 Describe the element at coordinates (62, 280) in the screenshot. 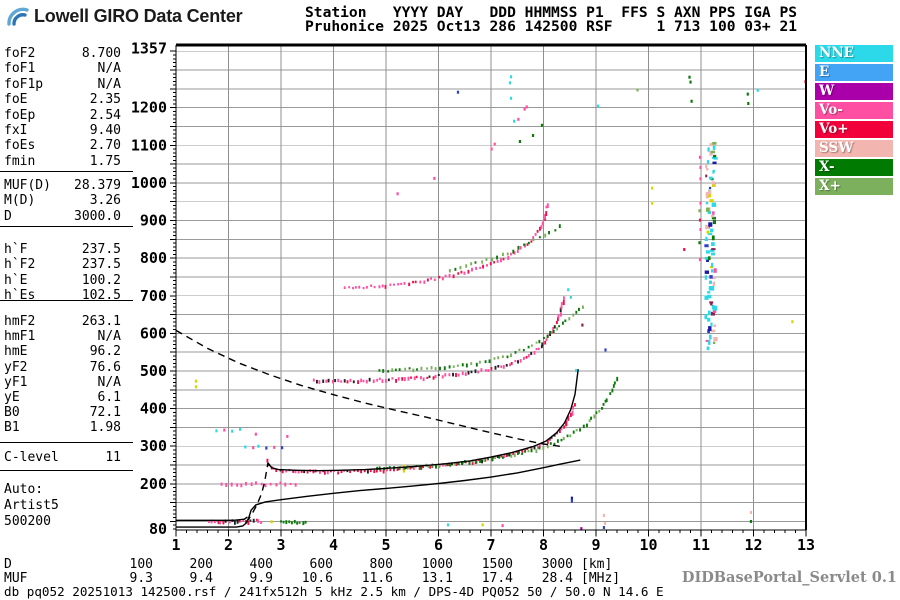

I see `param-row-he: h`E 100.2` at that location.